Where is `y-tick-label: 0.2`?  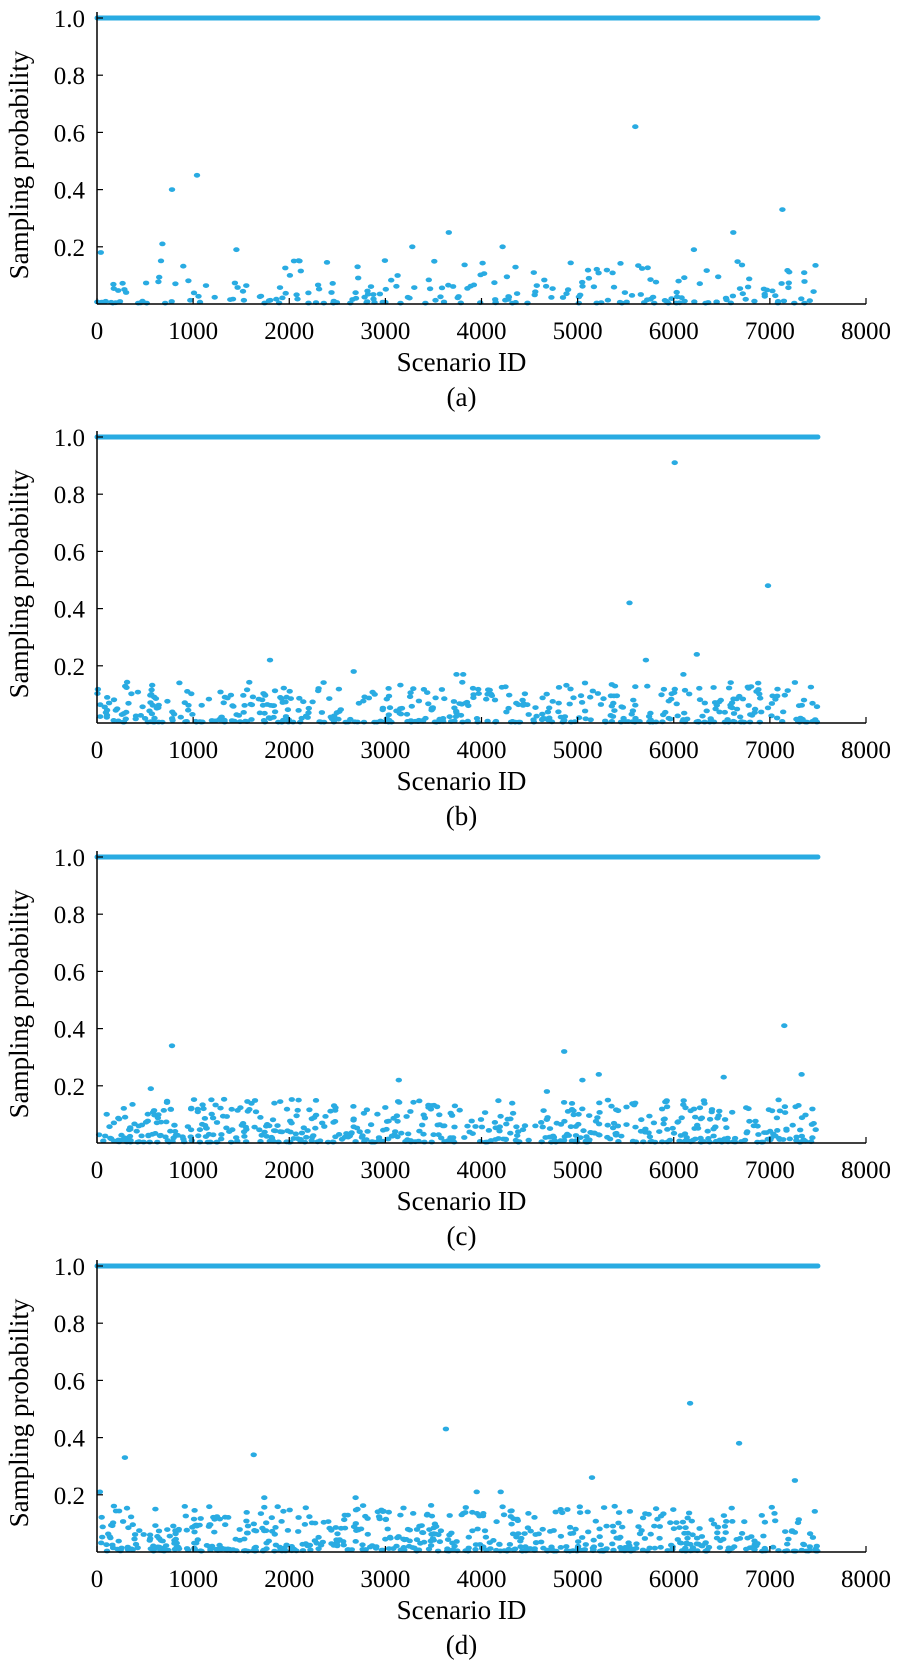 y-tick-label: 0.2 is located at coordinates (69, 1087).